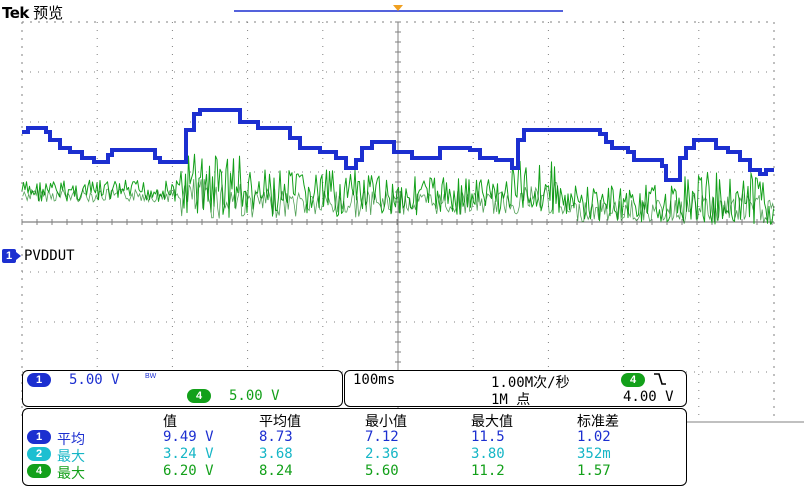 Image resolution: width=804 pixels, height=491 pixels. I want to click on ch4-waveform-envelope, so click(398, 201).